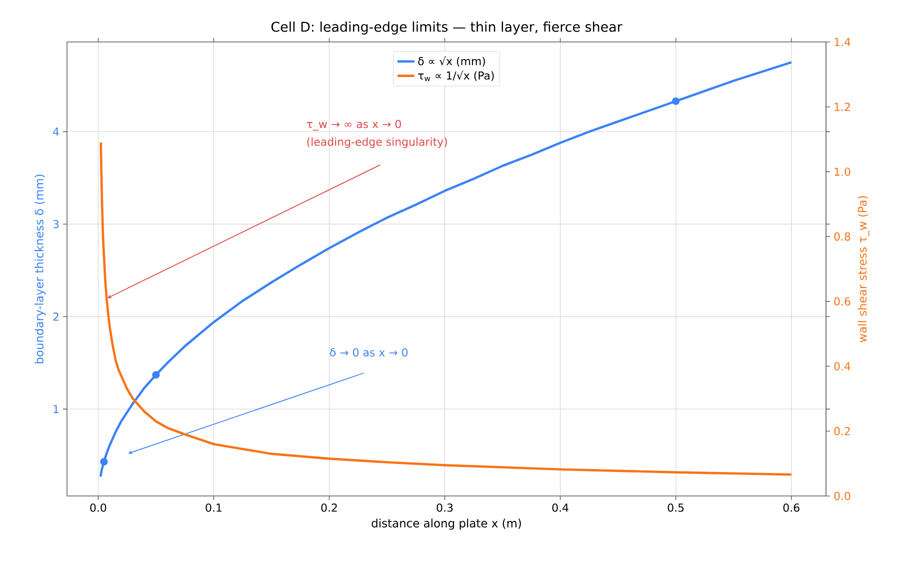 Image resolution: width=912 pixels, height=569 pixels. Describe the element at coordinates (446, 524) in the screenshot. I see `x-axis-title: distance along plate x (m)` at that location.